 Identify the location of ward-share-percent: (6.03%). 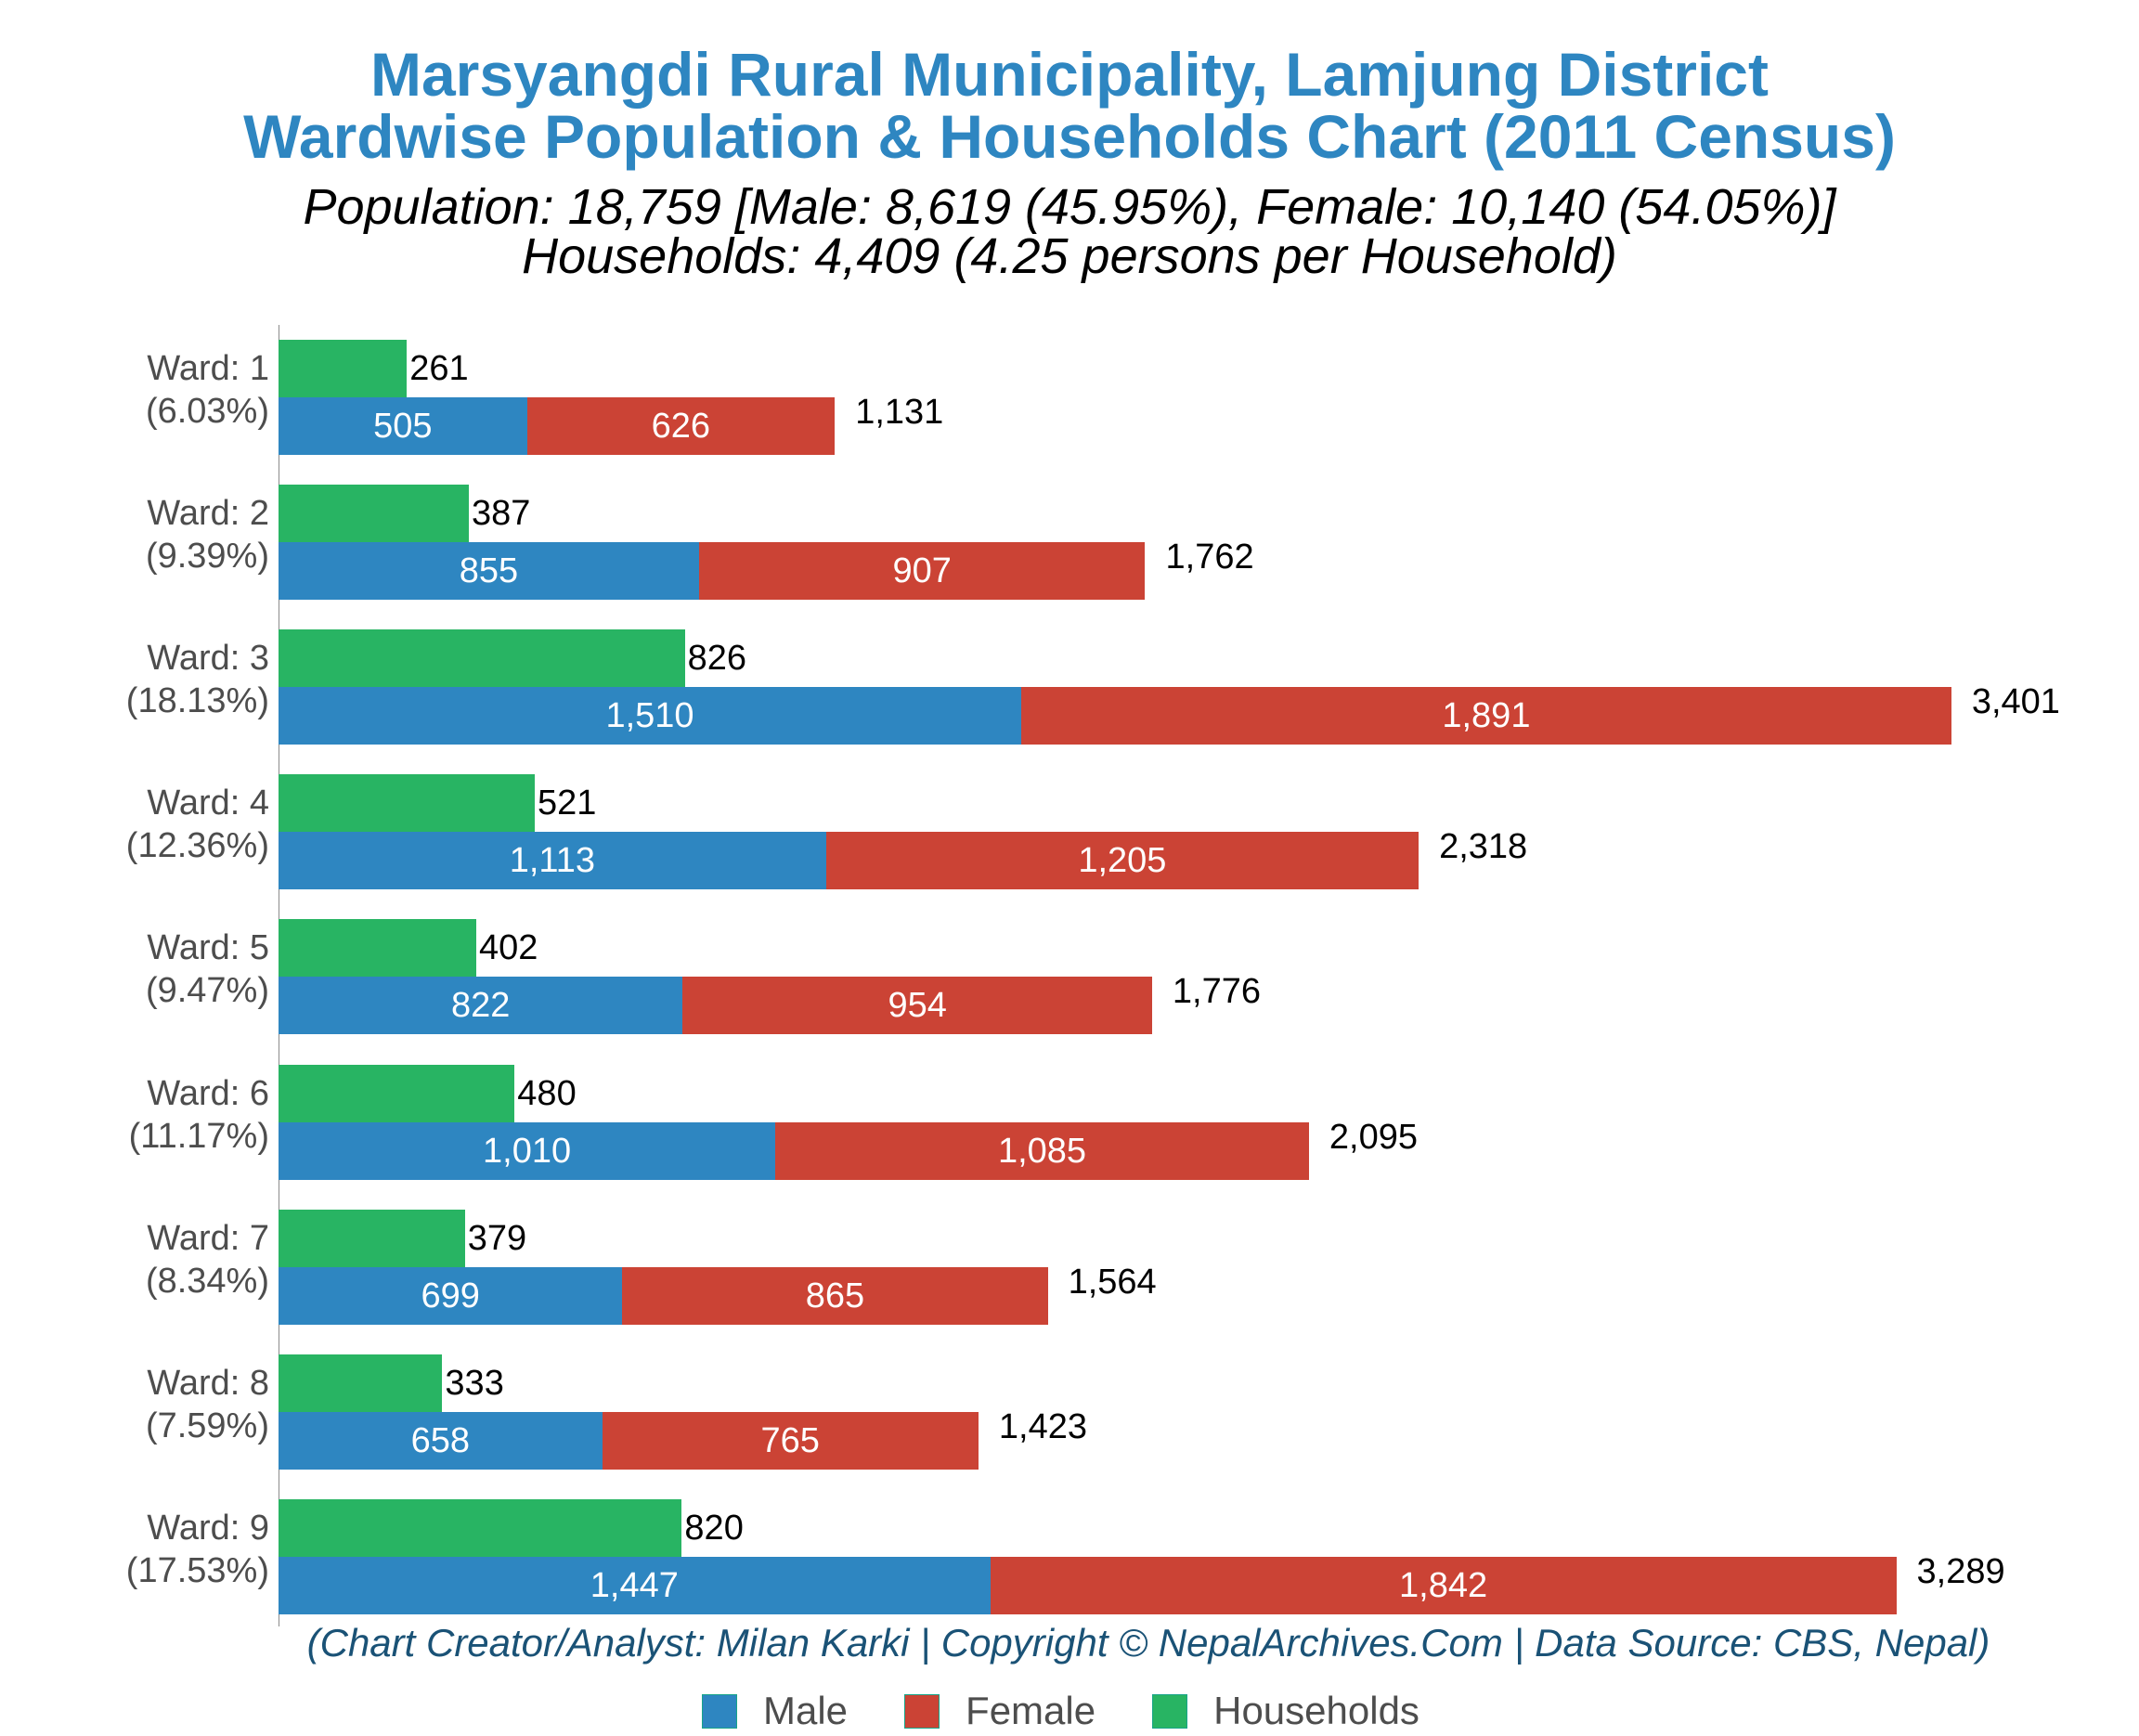
(207, 411).